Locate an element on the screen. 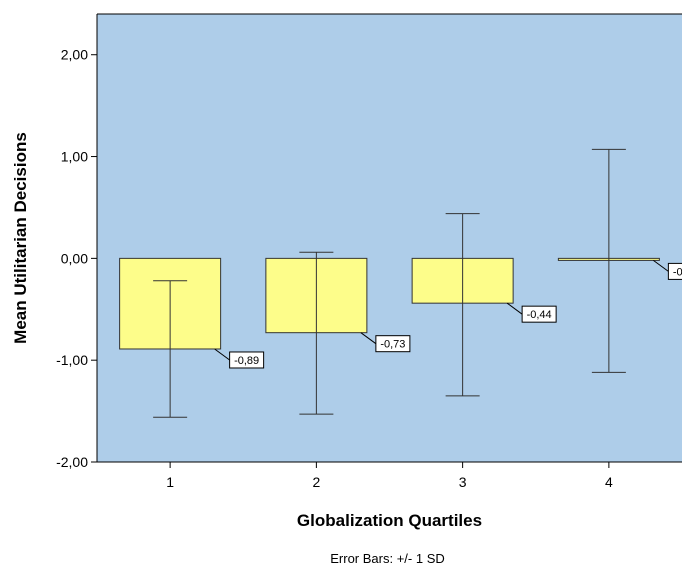 The width and height of the screenshot is (682, 573). data-label-text: -0,73 is located at coordinates (392, 345).